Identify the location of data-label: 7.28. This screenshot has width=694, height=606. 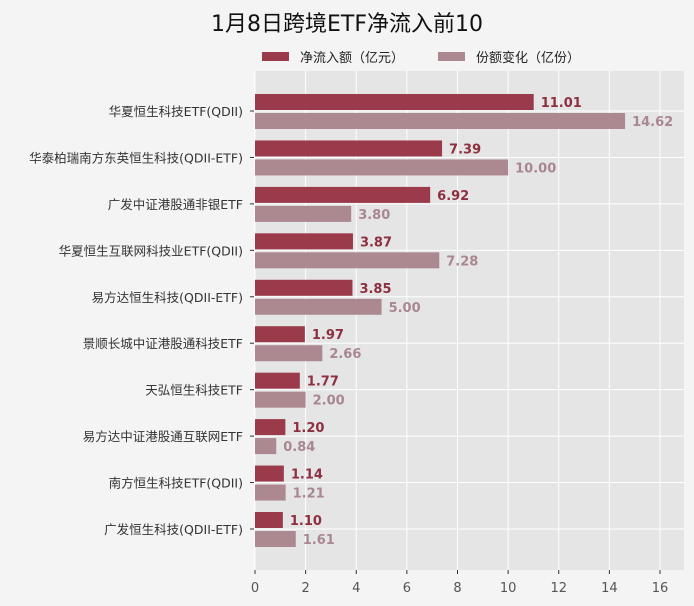
(462, 261).